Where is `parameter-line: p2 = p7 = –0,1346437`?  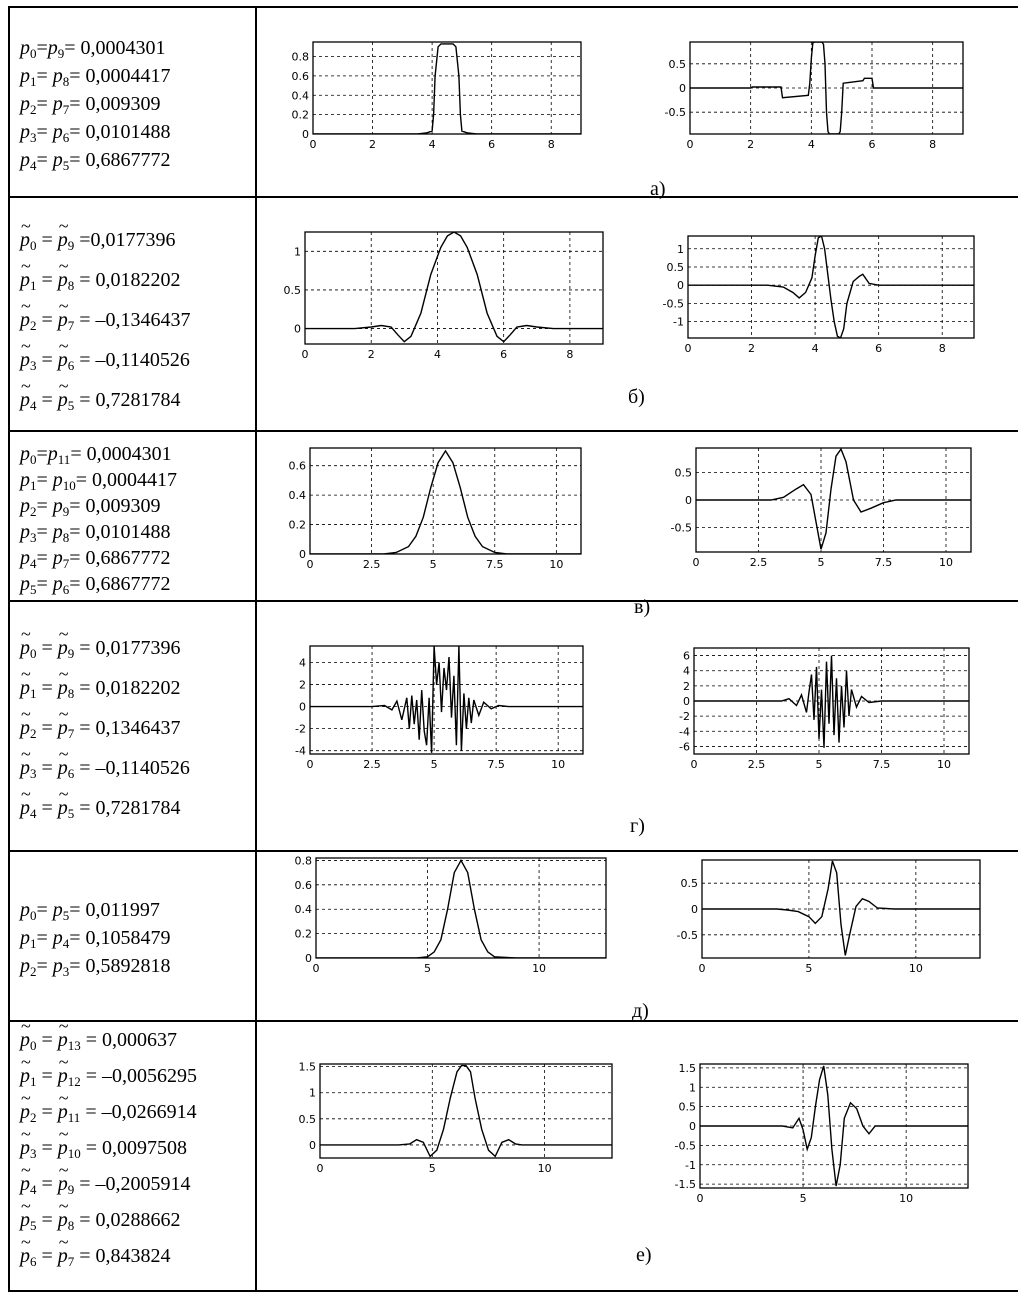 parameter-line: p2 = p7 = –0,1346437 is located at coordinates (105, 314).